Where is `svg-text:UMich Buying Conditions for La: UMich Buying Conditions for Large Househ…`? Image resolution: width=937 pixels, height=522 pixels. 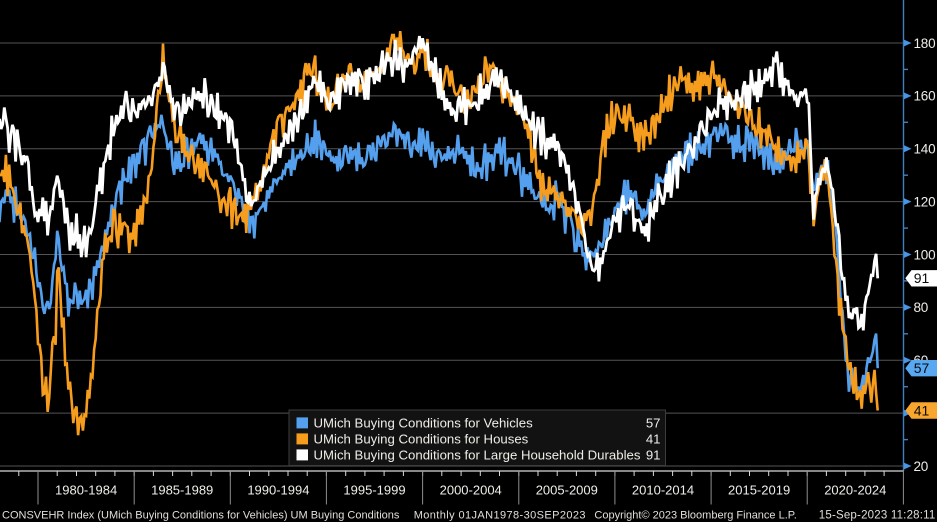 svg-text:UMich Buying Conditions for La: UMich Buying Conditions for Large Househ… is located at coordinates (477, 455).